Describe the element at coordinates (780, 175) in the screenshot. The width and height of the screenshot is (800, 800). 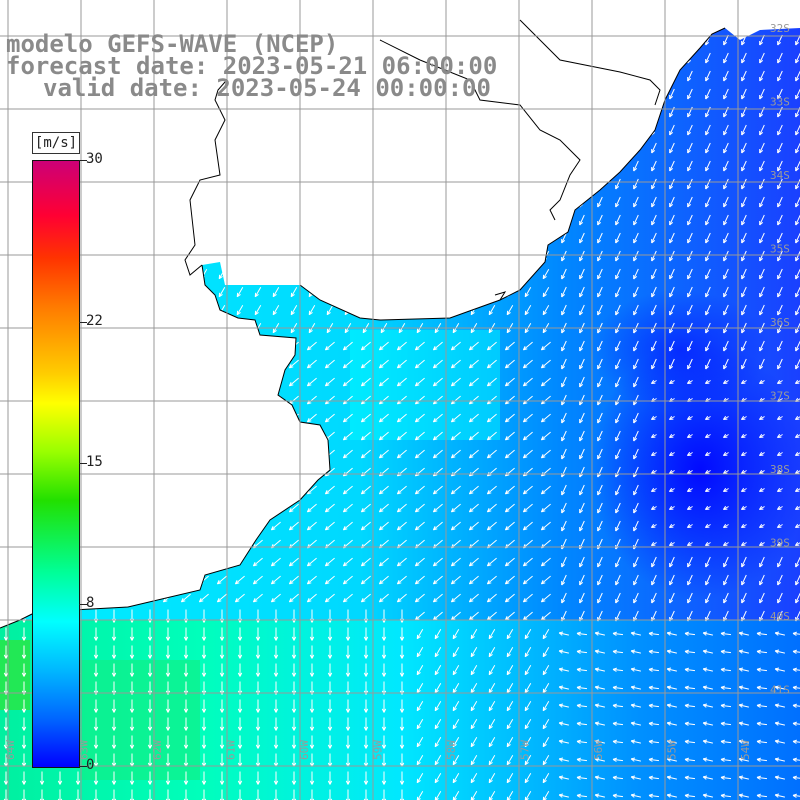
I see `latitude-label: 34S` at that location.